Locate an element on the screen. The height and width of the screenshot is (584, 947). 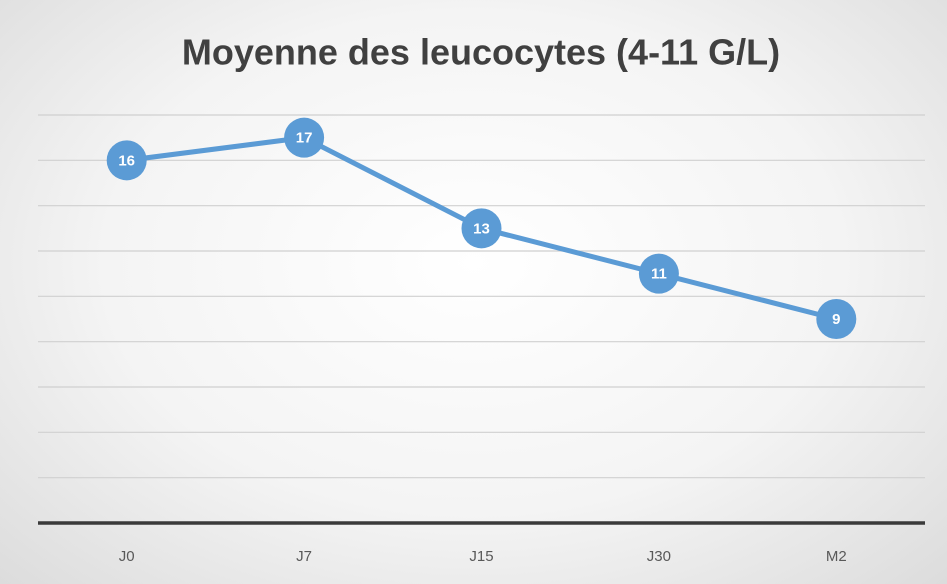
chart-title: Moyenne des leucocytes (4-11 G/L) is located at coordinates (481, 52).